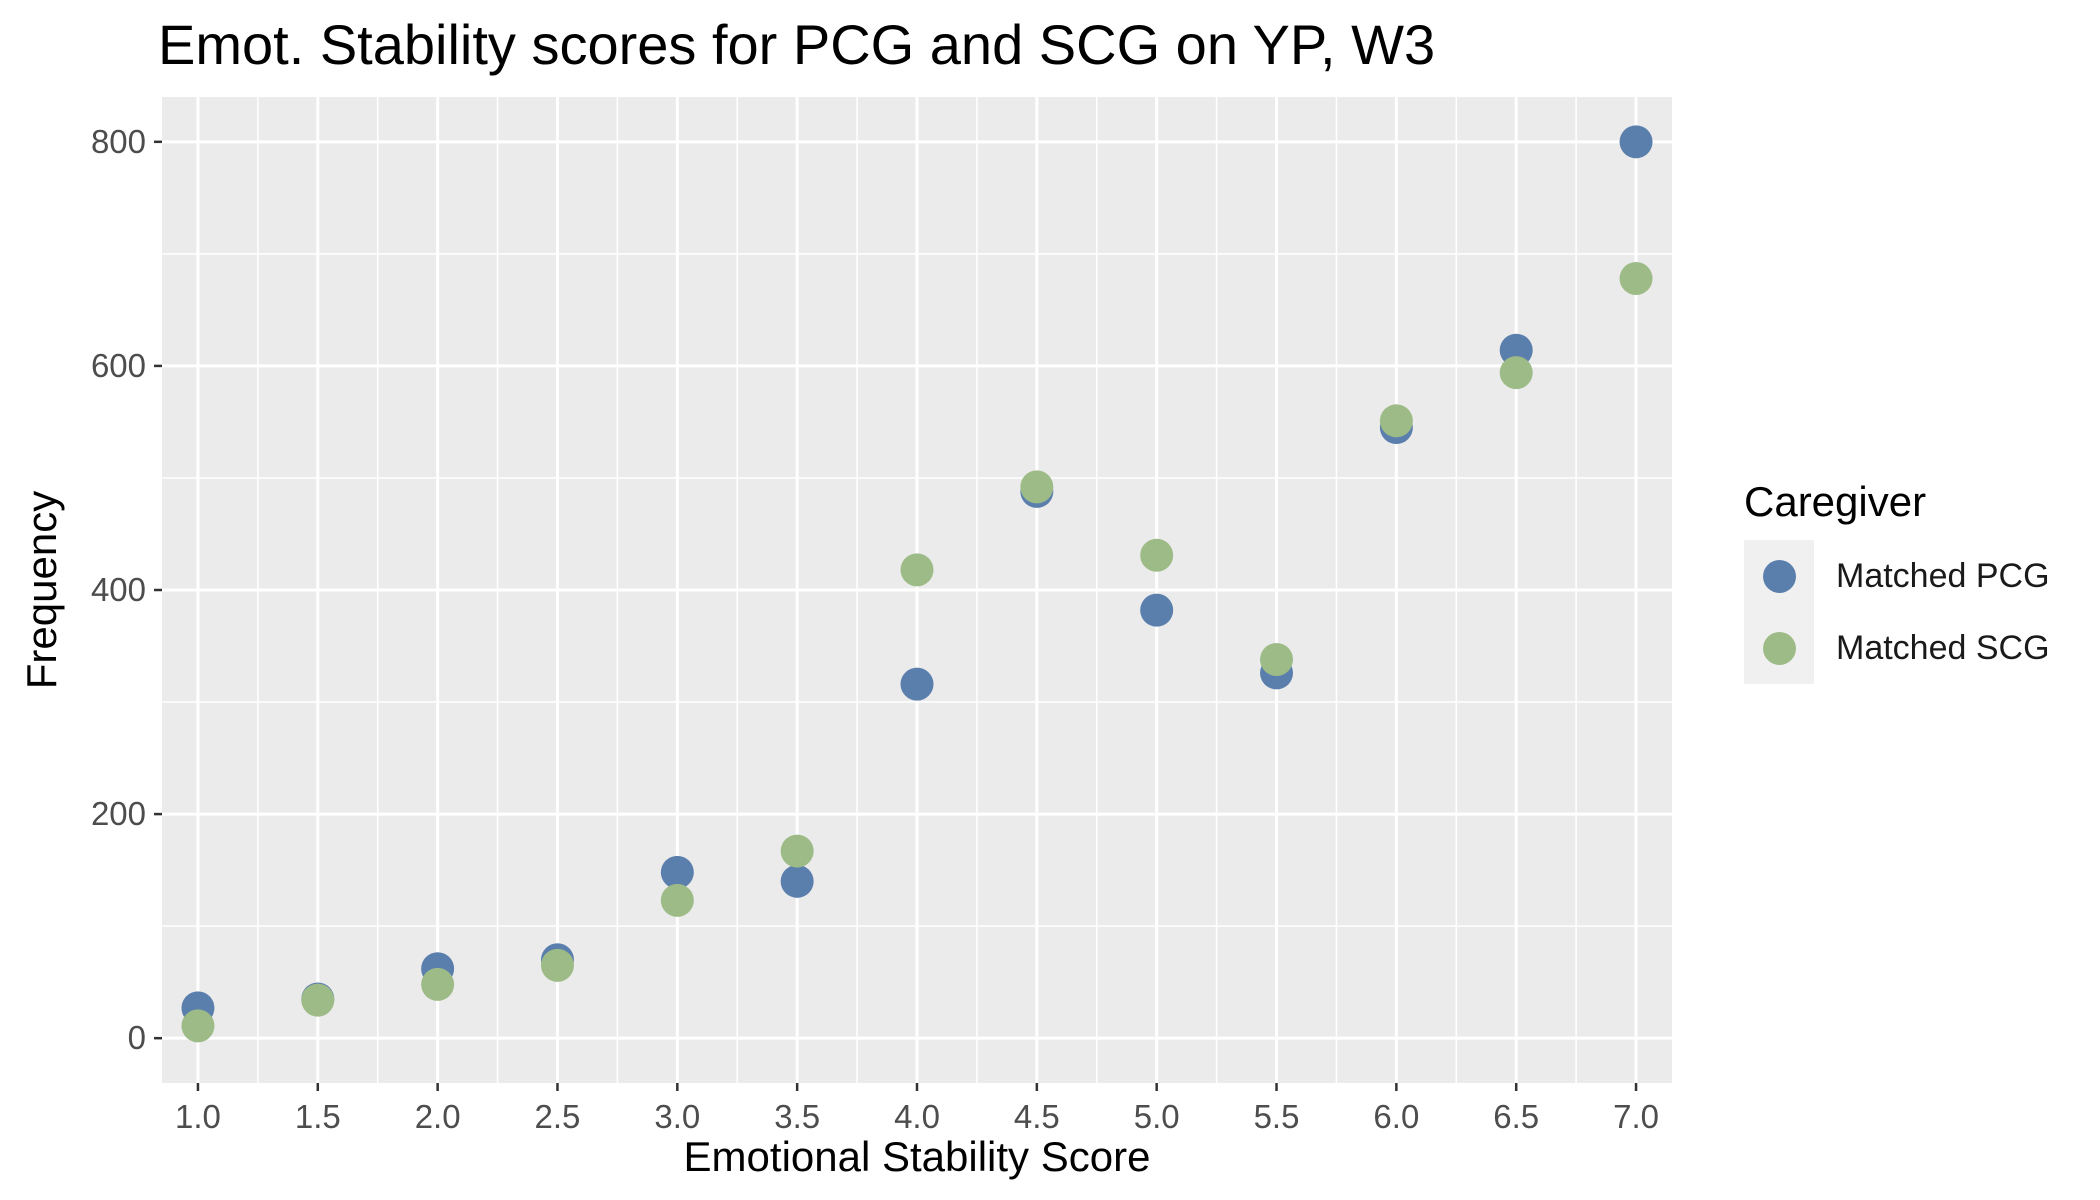 Image resolution: width=2100 pixels, height=1200 pixels. Describe the element at coordinates (198, 1116) in the screenshot. I see `x-tick-label: 1.0` at that location.